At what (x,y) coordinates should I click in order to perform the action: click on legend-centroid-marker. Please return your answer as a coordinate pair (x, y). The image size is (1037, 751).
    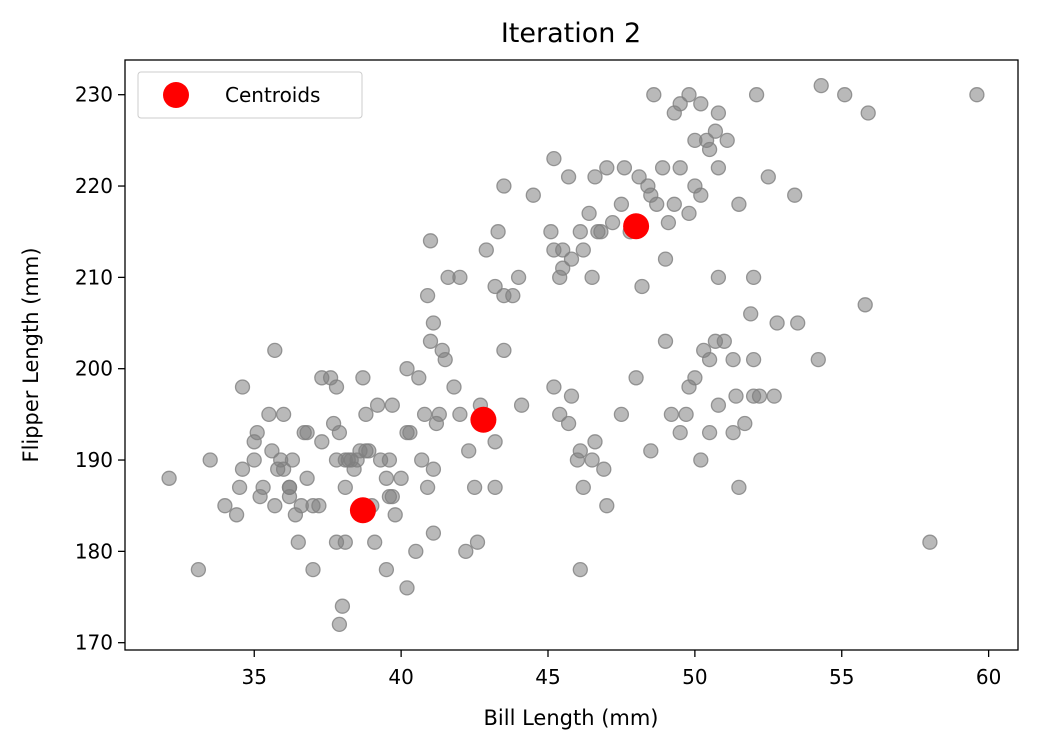
    Looking at the image, I should click on (176, 95).